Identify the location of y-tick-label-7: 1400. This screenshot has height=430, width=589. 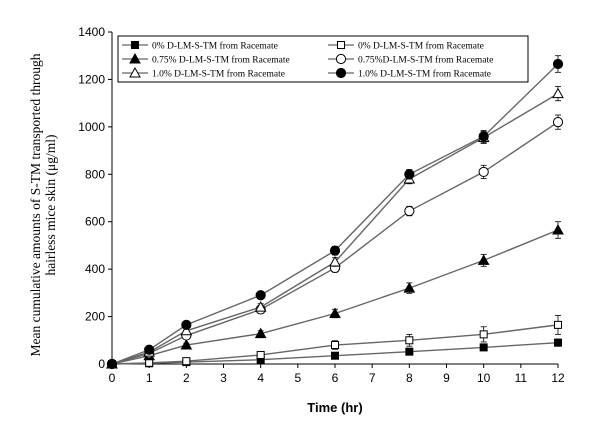
(91, 32).